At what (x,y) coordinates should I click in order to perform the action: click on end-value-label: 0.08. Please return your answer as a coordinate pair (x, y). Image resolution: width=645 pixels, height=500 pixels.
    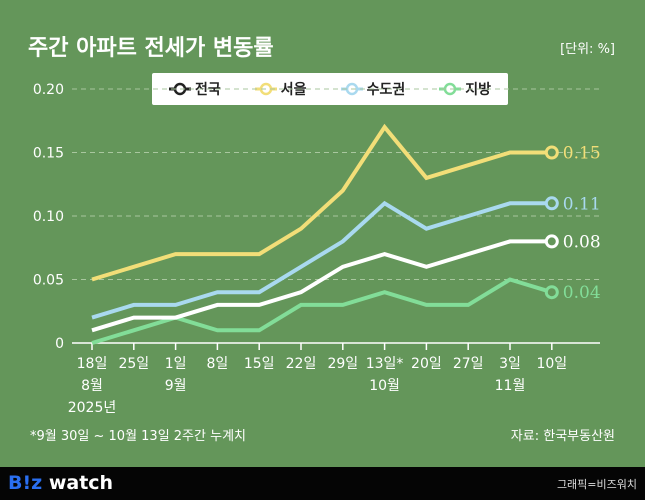
    Looking at the image, I should click on (582, 242).